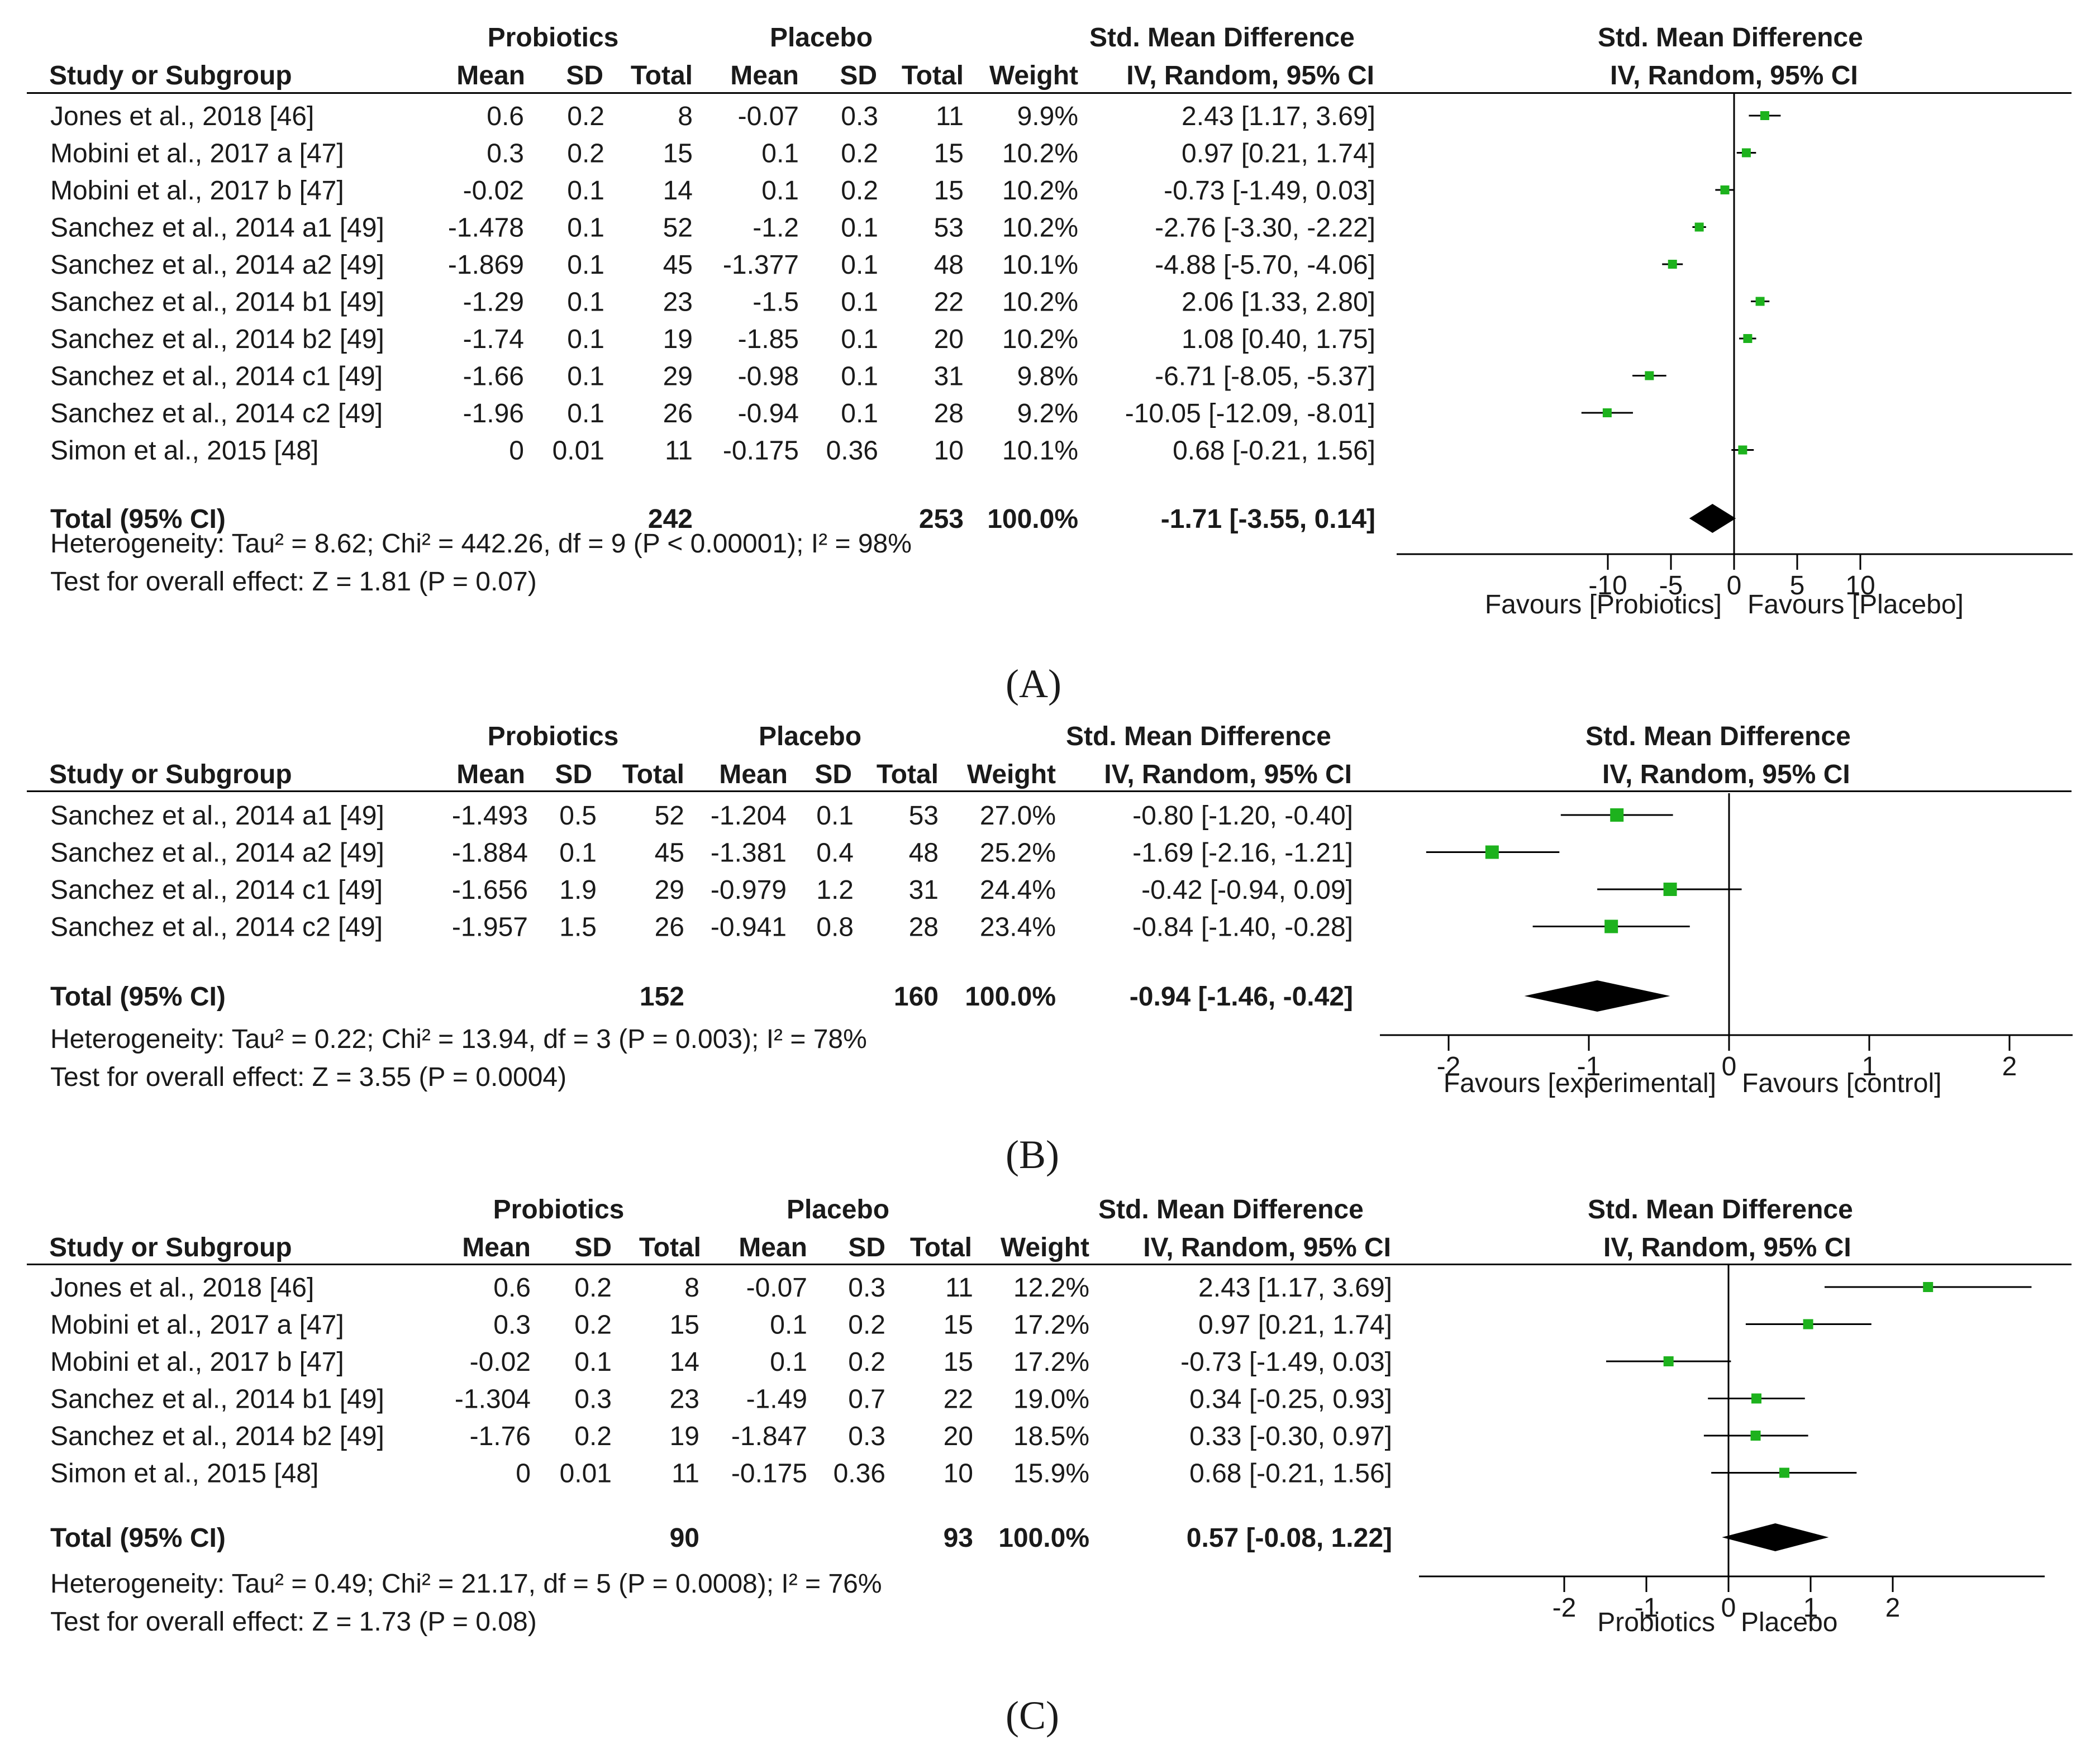 The image size is (2100, 1749). I want to click on pooled-diamond, so click(1712, 518).